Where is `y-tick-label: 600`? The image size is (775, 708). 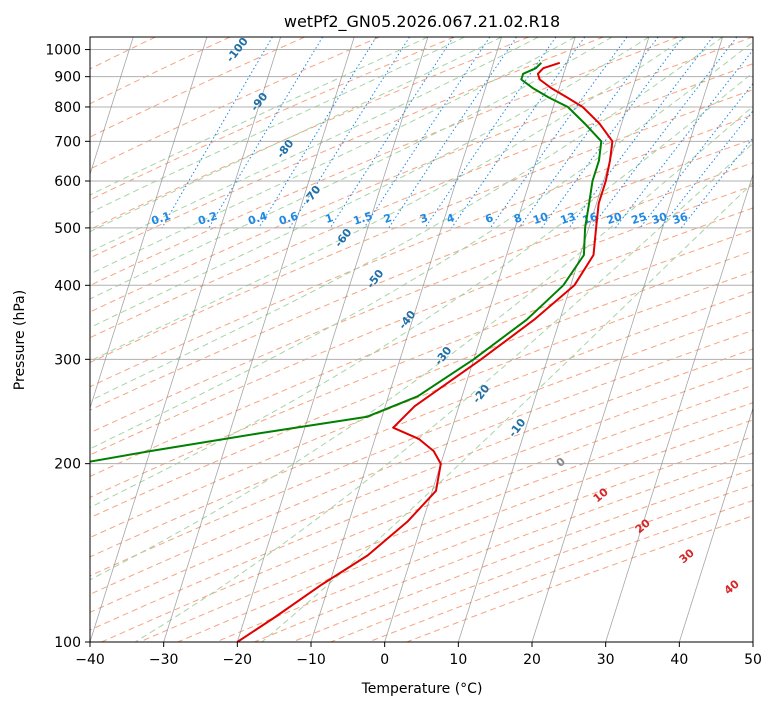 y-tick-label: 600 is located at coordinates (67, 182).